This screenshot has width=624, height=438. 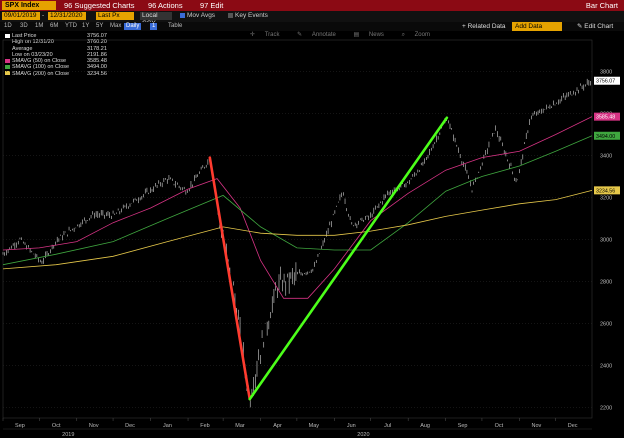 What do you see at coordinates (357, 35) in the screenshot?
I see `news-icon: ▤` at bounding box center [357, 35].